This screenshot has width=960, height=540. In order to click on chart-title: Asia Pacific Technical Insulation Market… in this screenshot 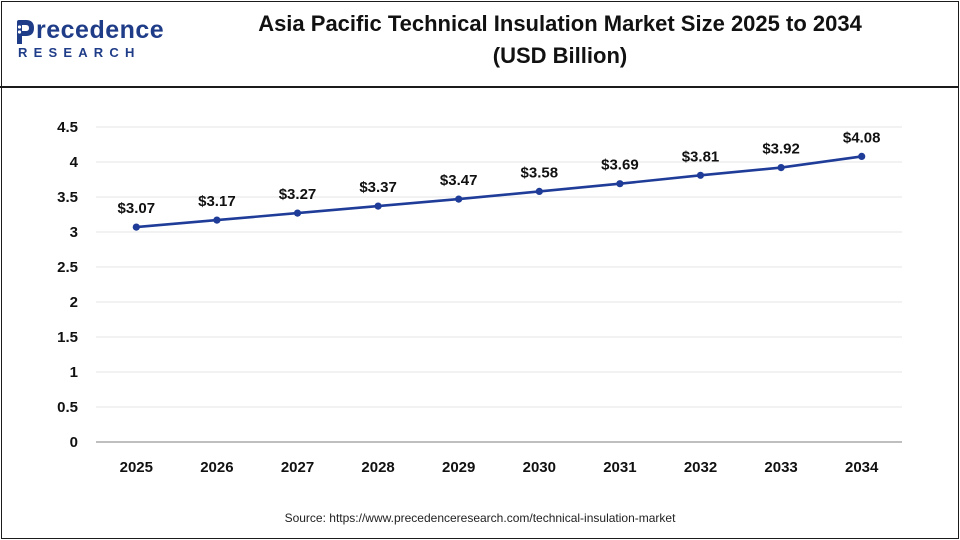, I will do `click(560, 40)`.